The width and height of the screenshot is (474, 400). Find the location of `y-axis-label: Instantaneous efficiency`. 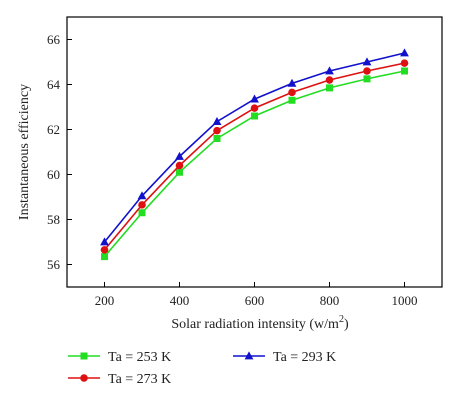

y-axis-label: Instantaneous efficiency is located at coordinates (24, 152).